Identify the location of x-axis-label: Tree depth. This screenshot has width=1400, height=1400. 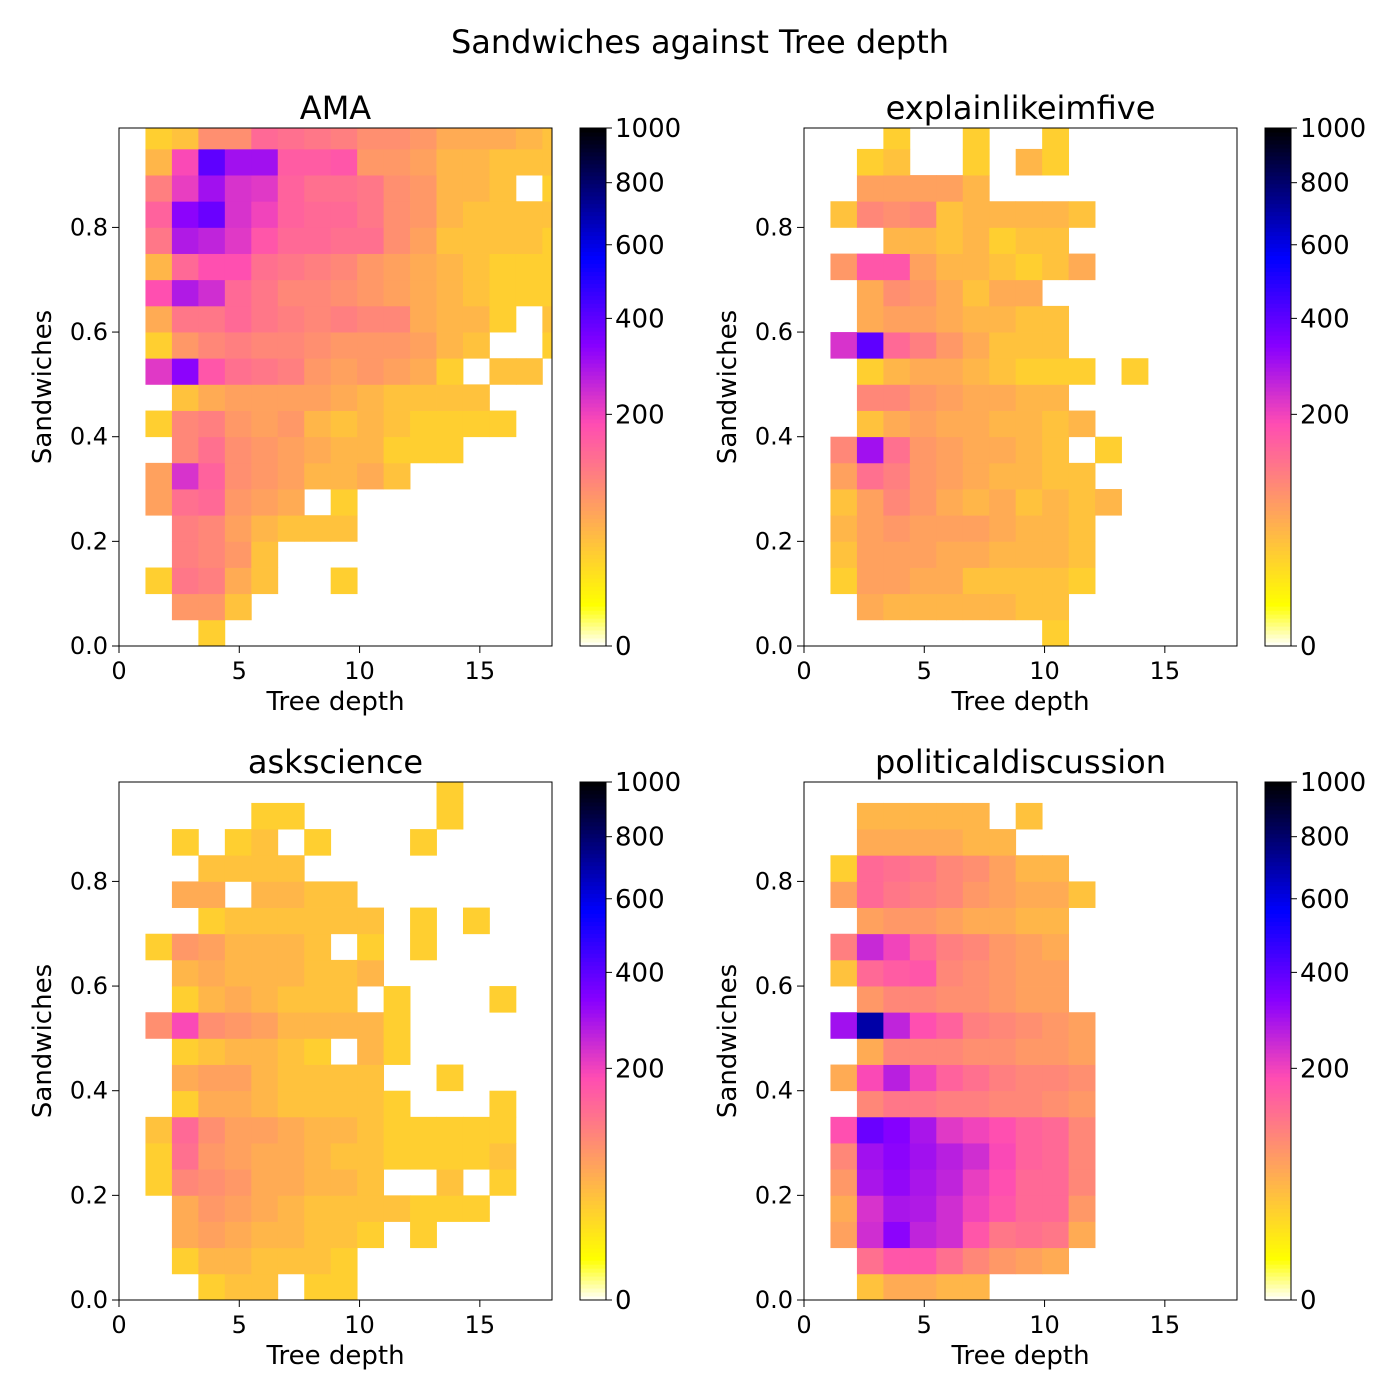
(1019, 702).